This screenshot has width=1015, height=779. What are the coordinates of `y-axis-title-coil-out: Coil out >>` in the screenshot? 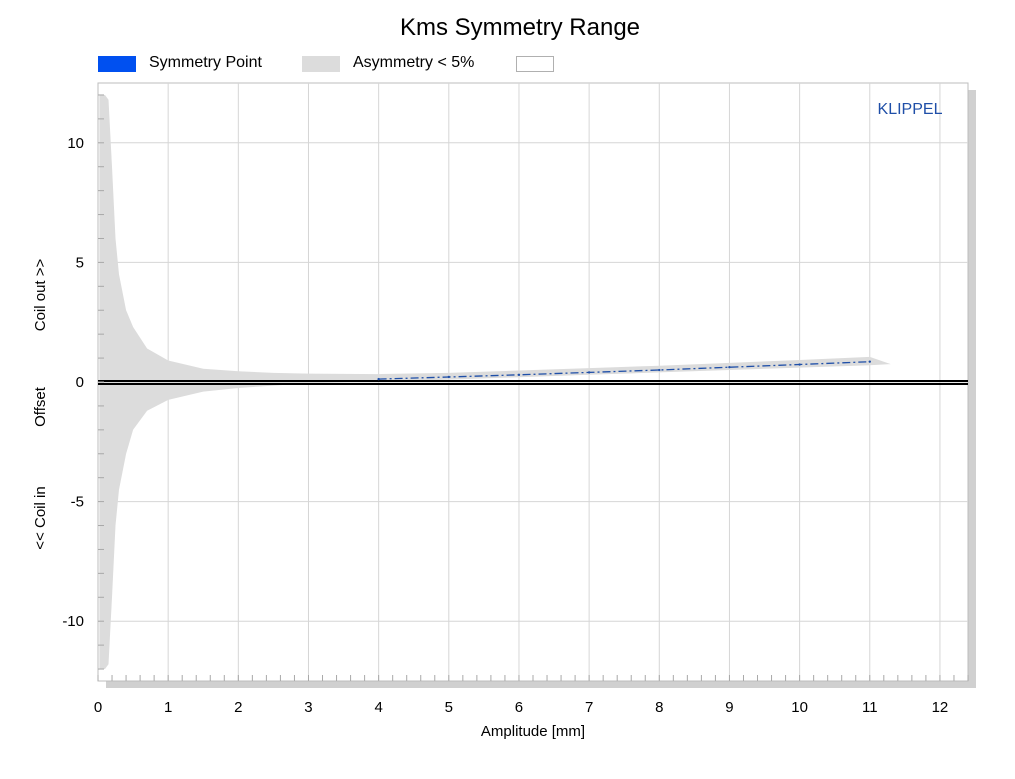 It's located at (40, 294).